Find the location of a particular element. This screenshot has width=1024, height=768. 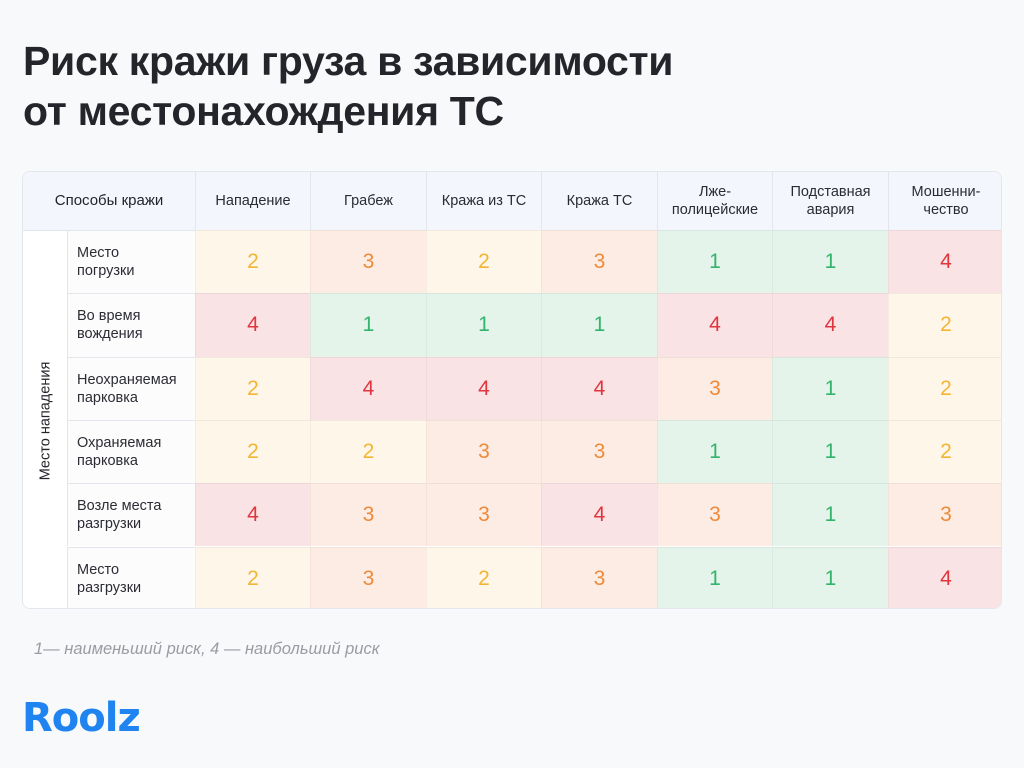

corner-header: Способы кражи is located at coordinates (109, 200).